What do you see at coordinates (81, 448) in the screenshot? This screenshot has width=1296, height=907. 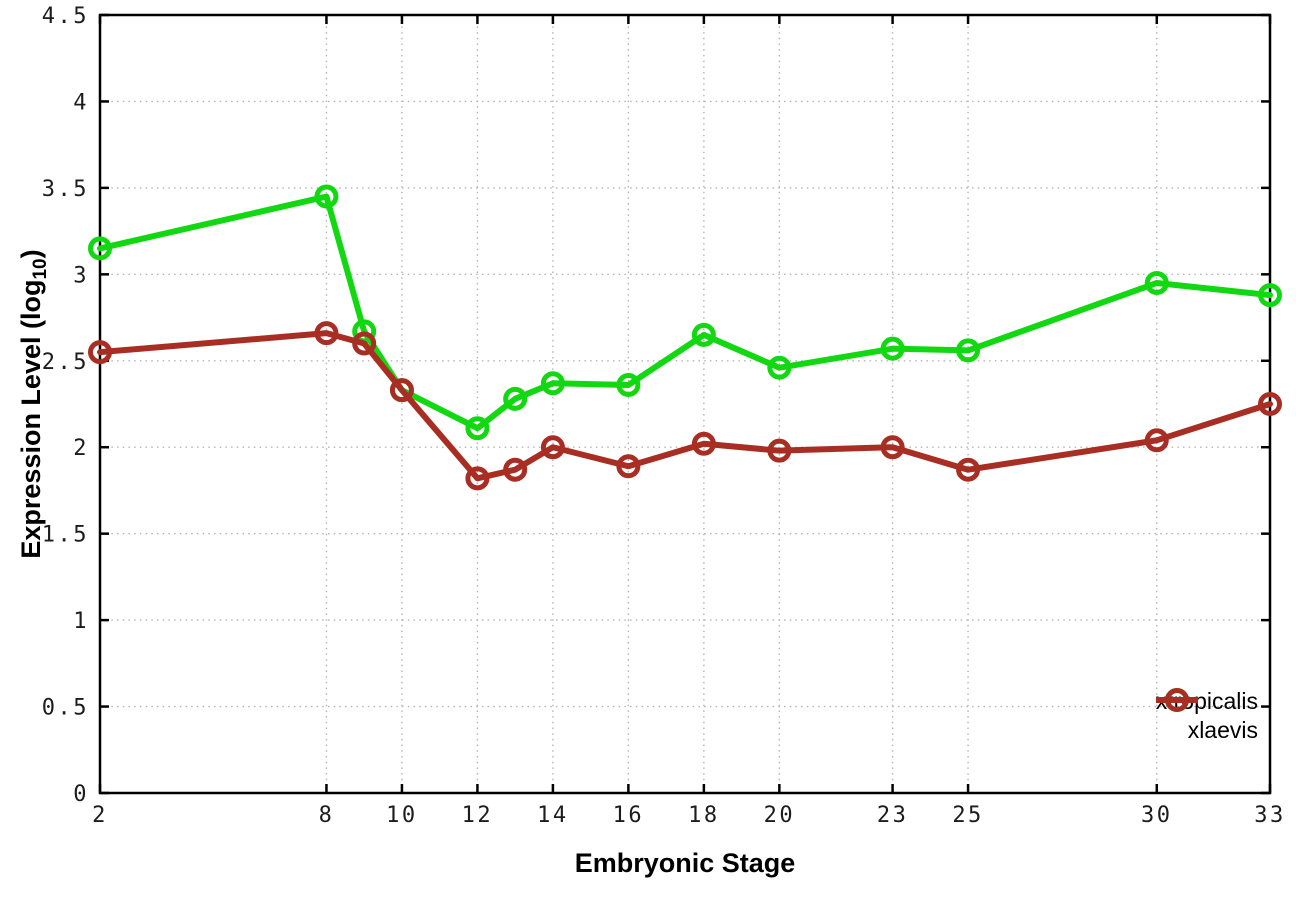 I see `y-tick-label: 2` at bounding box center [81, 448].